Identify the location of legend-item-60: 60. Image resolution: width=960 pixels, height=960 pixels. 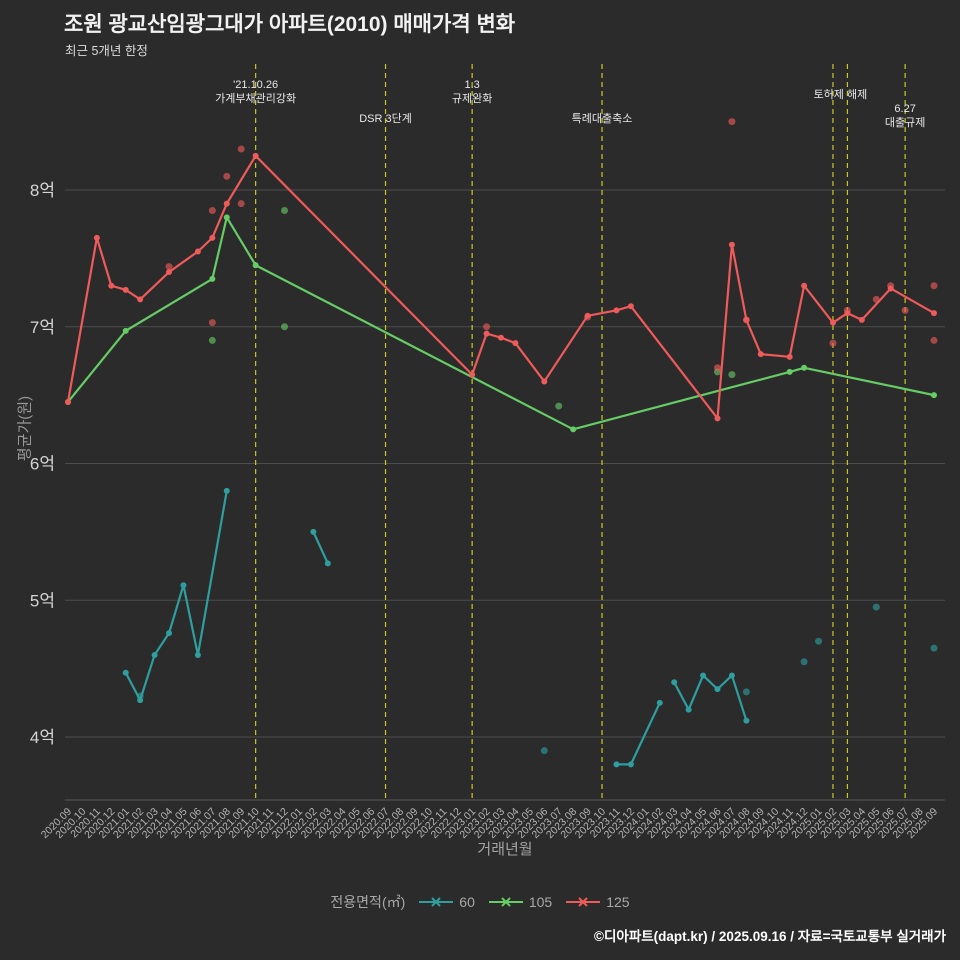
(447, 902).